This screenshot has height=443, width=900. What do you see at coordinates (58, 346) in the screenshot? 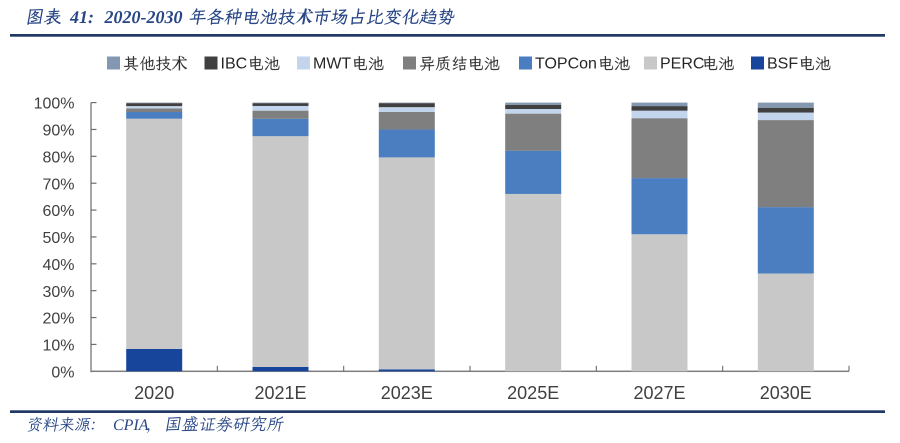
I see `svg-text: 10%` at bounding box center [58, 346].